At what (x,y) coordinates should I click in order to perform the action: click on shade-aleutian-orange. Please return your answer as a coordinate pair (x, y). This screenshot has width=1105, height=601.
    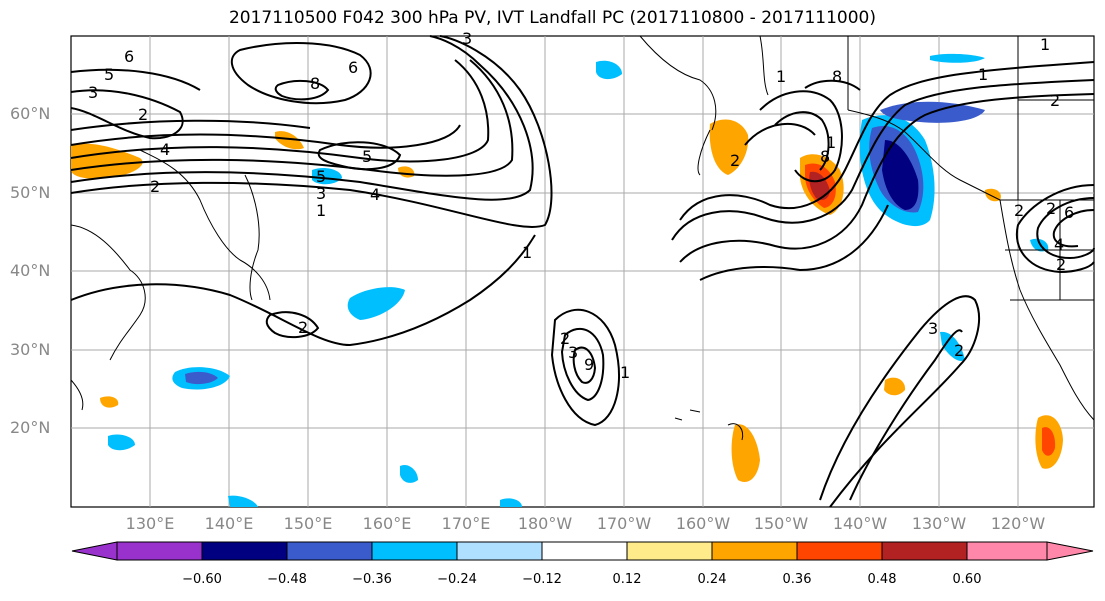
    Looking at the image, I should click on (729, 147).